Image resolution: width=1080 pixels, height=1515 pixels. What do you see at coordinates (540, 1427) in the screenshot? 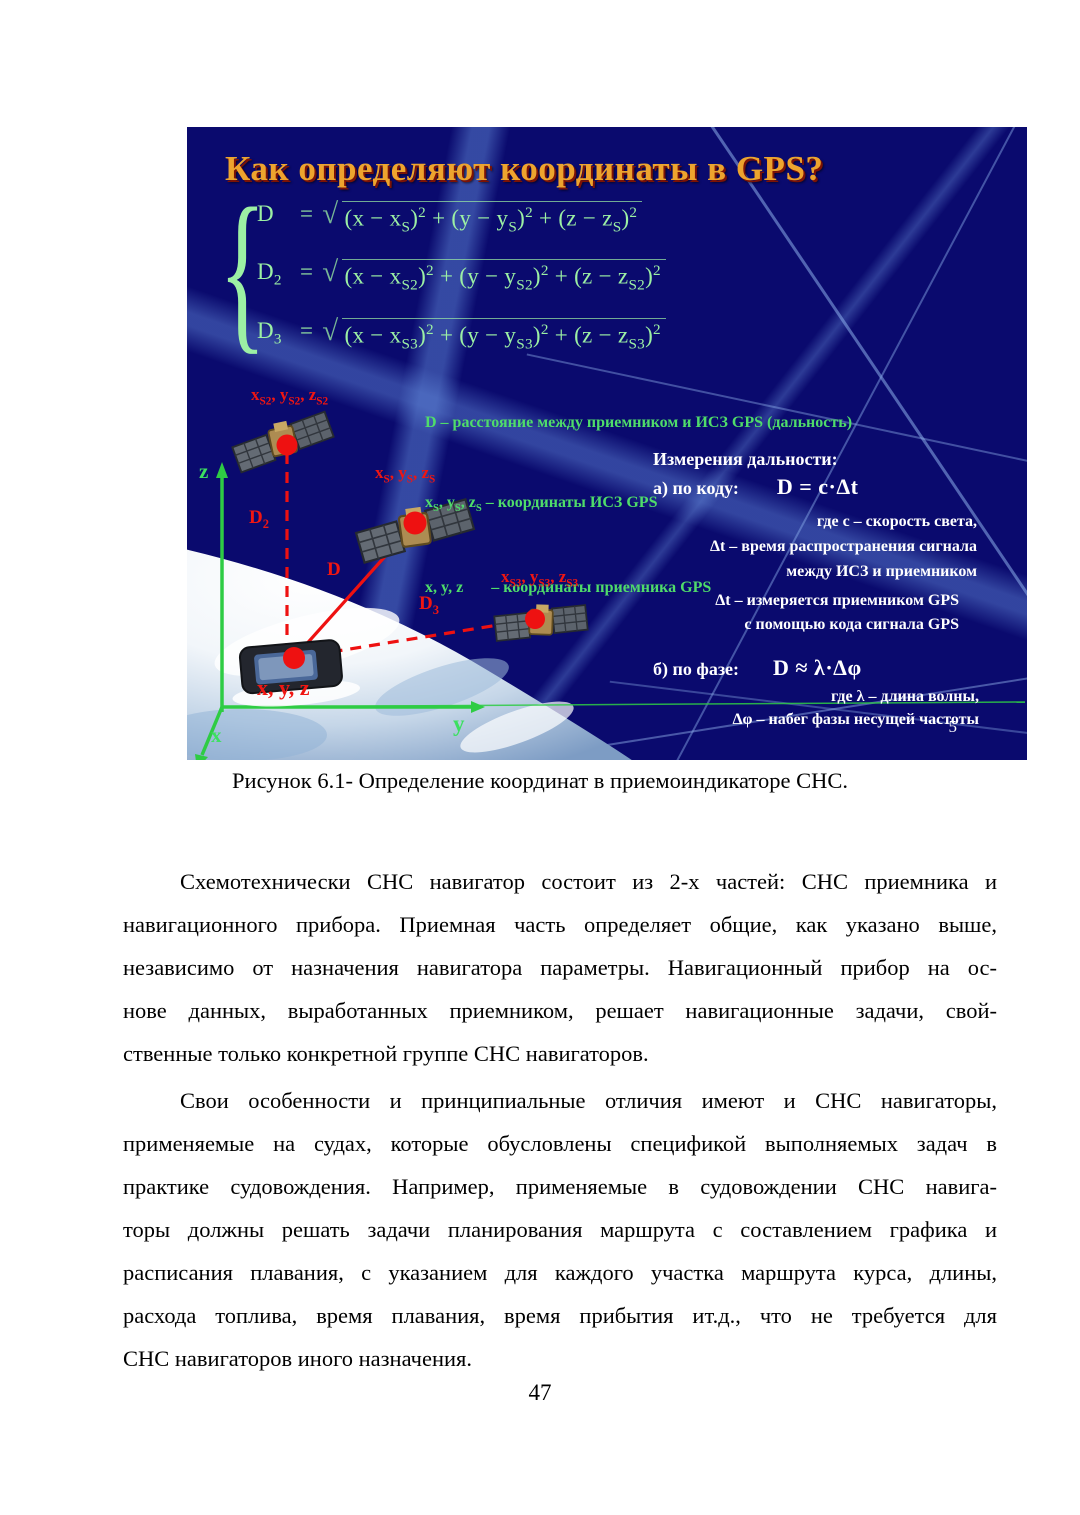
I see `watermark: SEATRACKER.RU` at bounding box center [540, 1427].